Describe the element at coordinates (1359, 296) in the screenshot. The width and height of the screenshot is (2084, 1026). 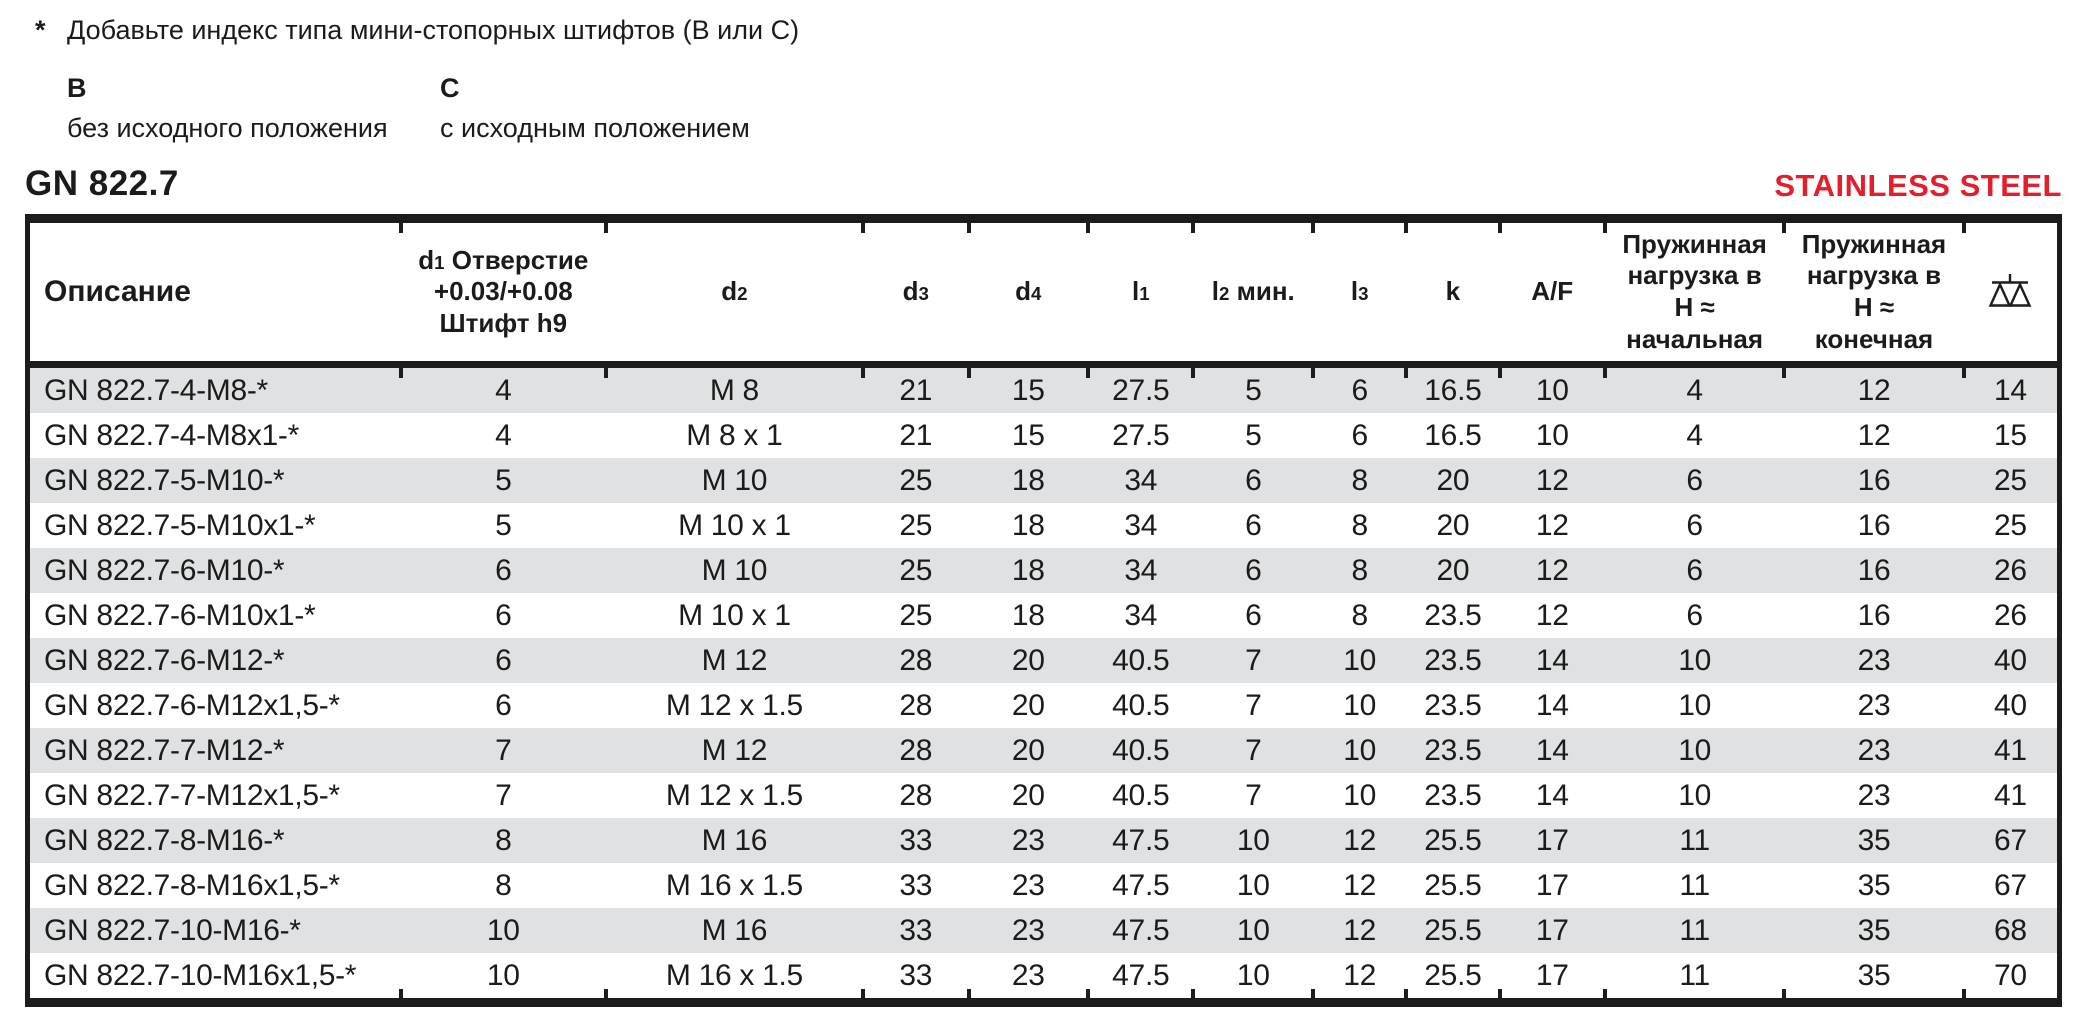
I see `column-header-l3: l3` at that location.